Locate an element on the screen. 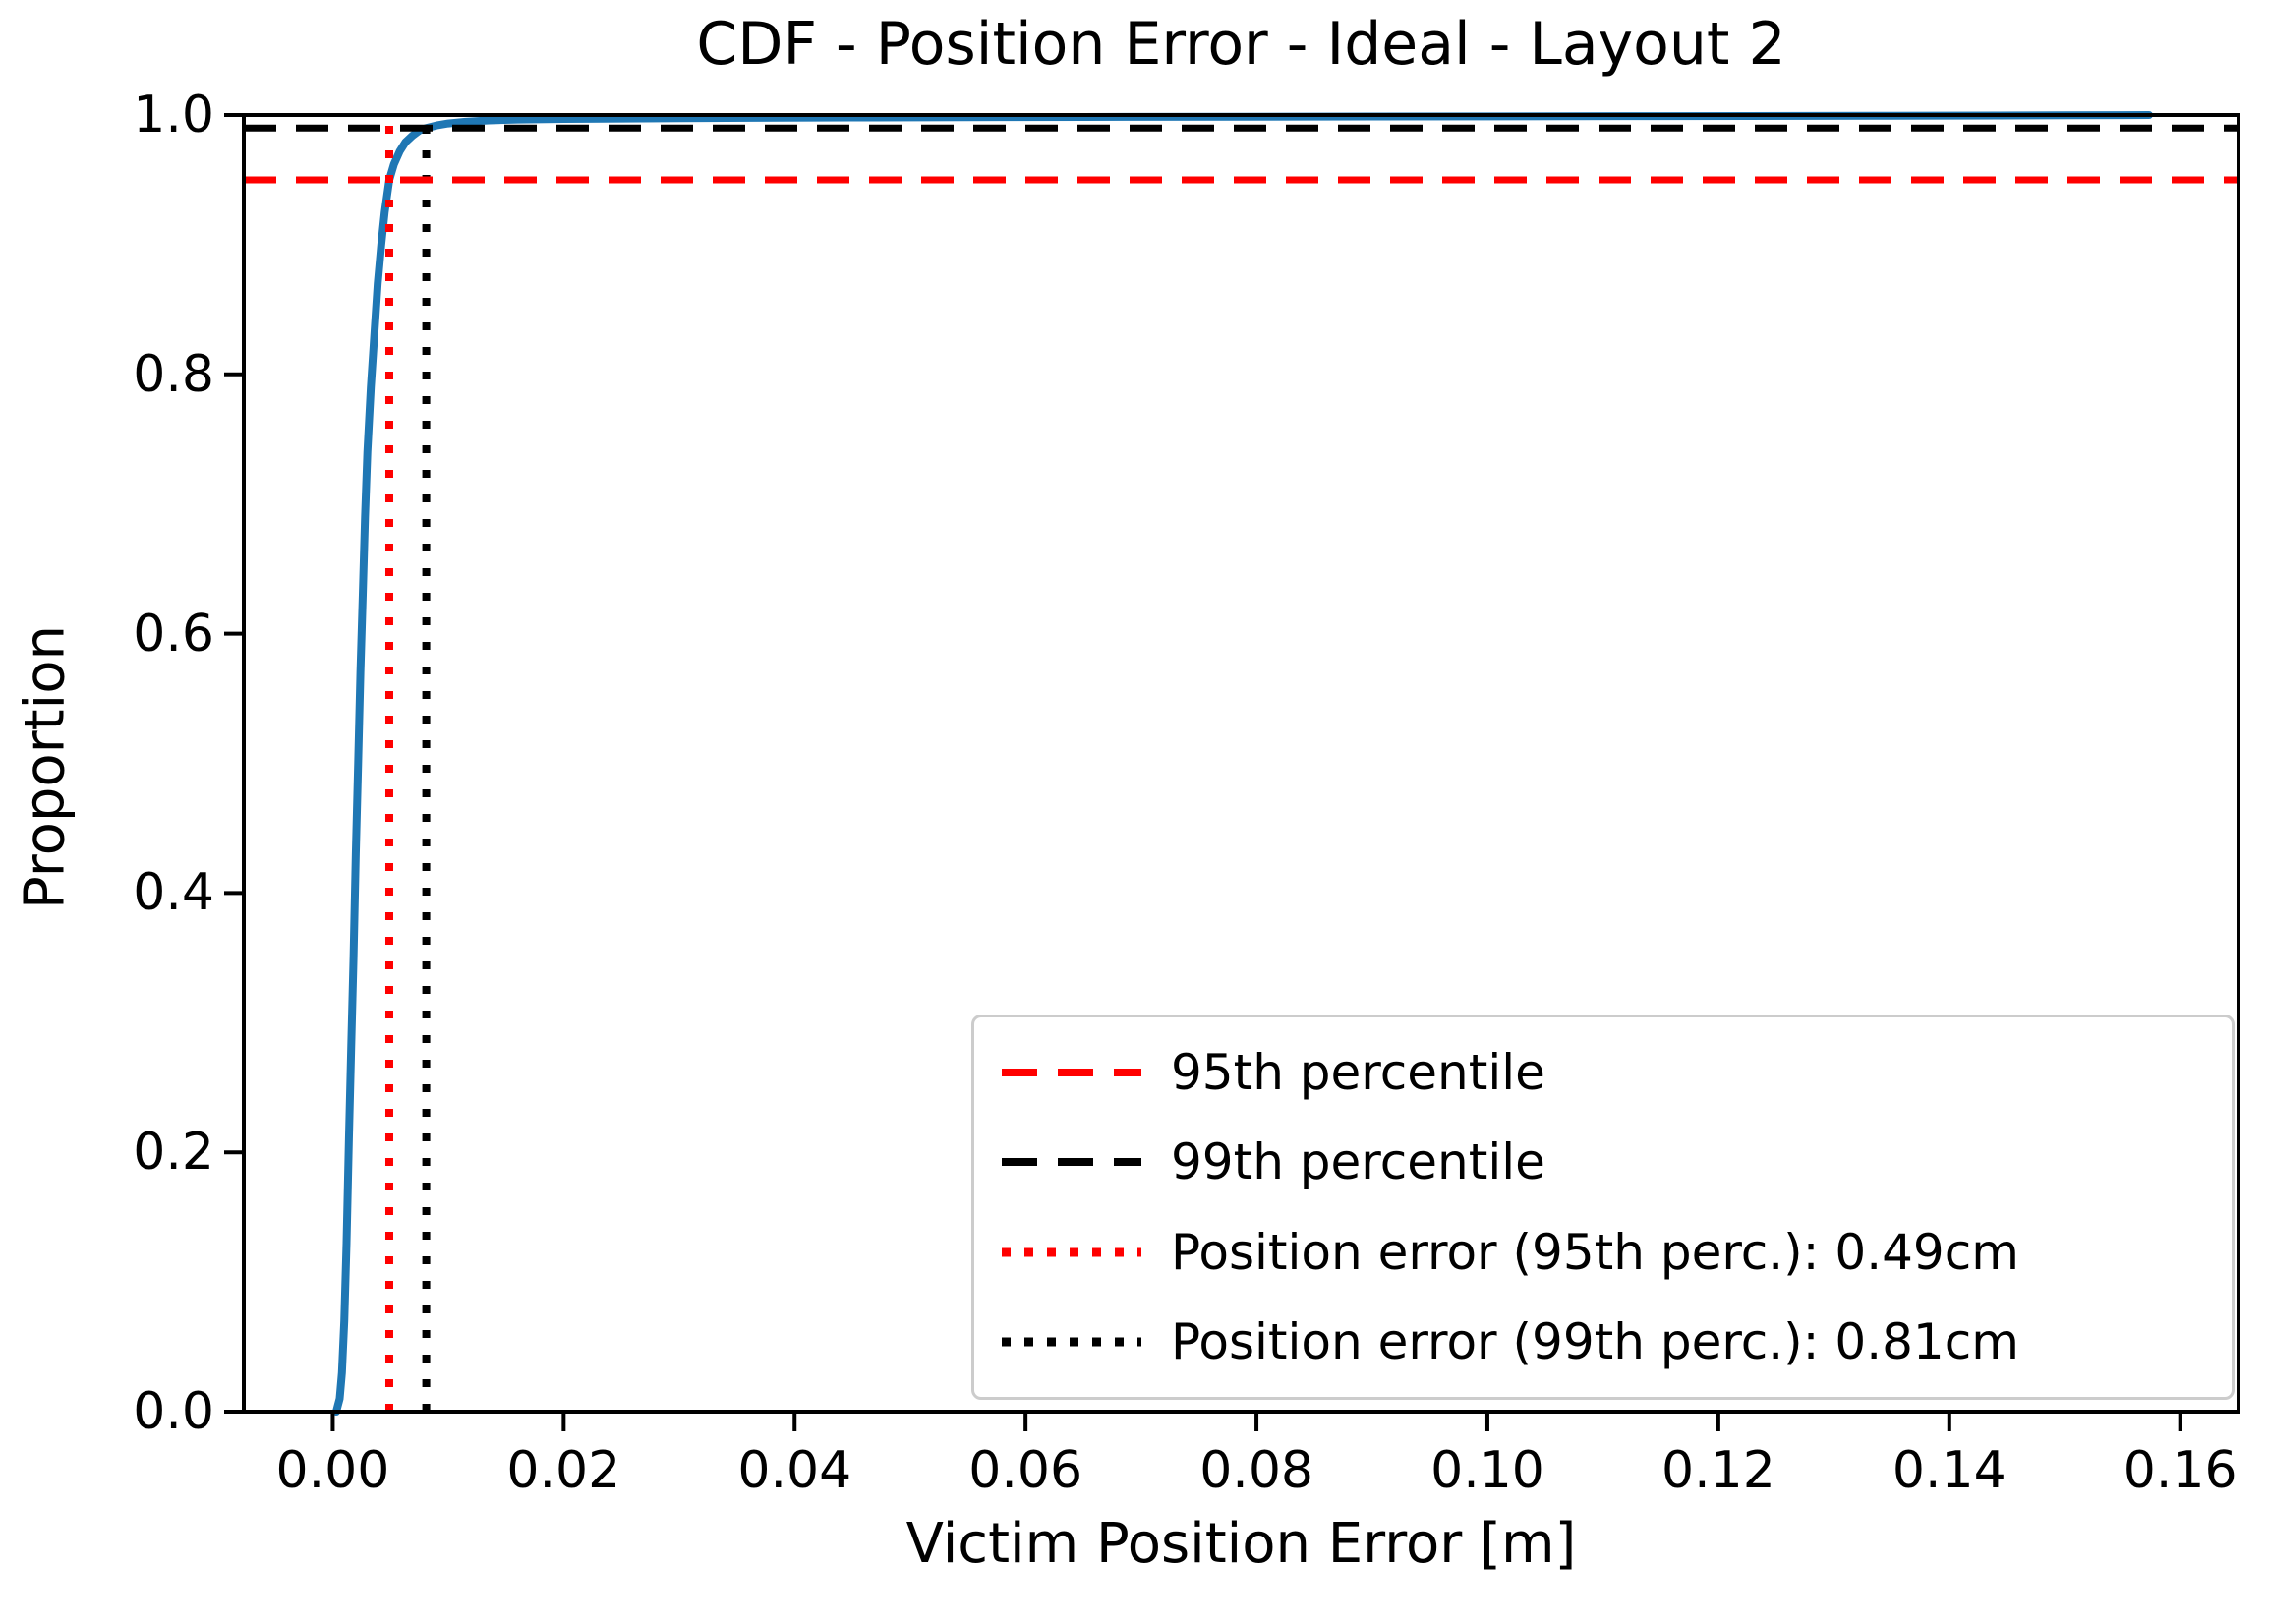 The image size is (2269, 1624). x-tick-label: 0.12 is located at coordinates (1718, 1470).